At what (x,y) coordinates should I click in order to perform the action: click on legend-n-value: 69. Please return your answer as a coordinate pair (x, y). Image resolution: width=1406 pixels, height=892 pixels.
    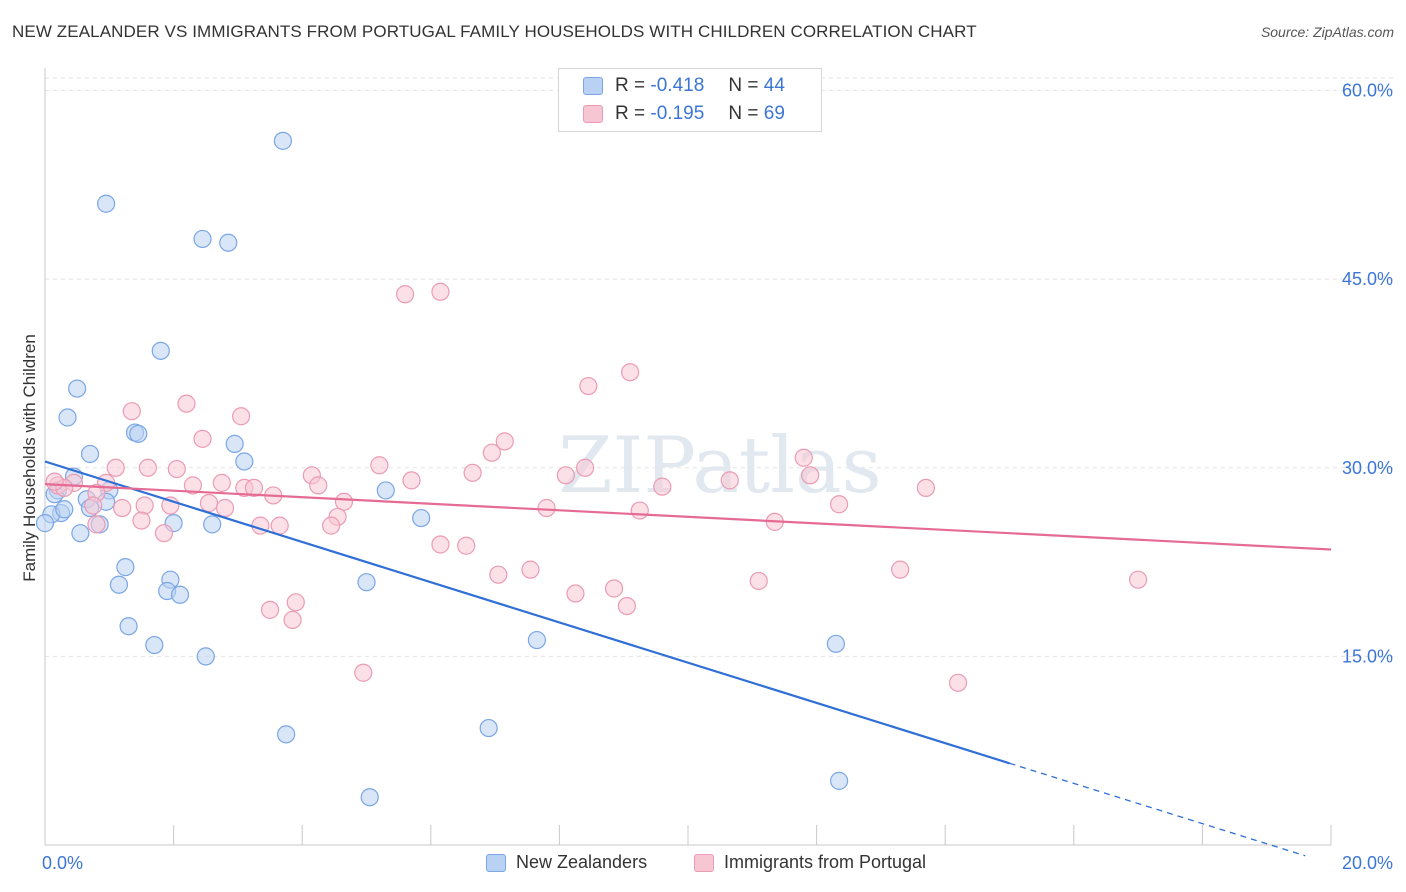
    Looking at the image, I should click on (774, 113).